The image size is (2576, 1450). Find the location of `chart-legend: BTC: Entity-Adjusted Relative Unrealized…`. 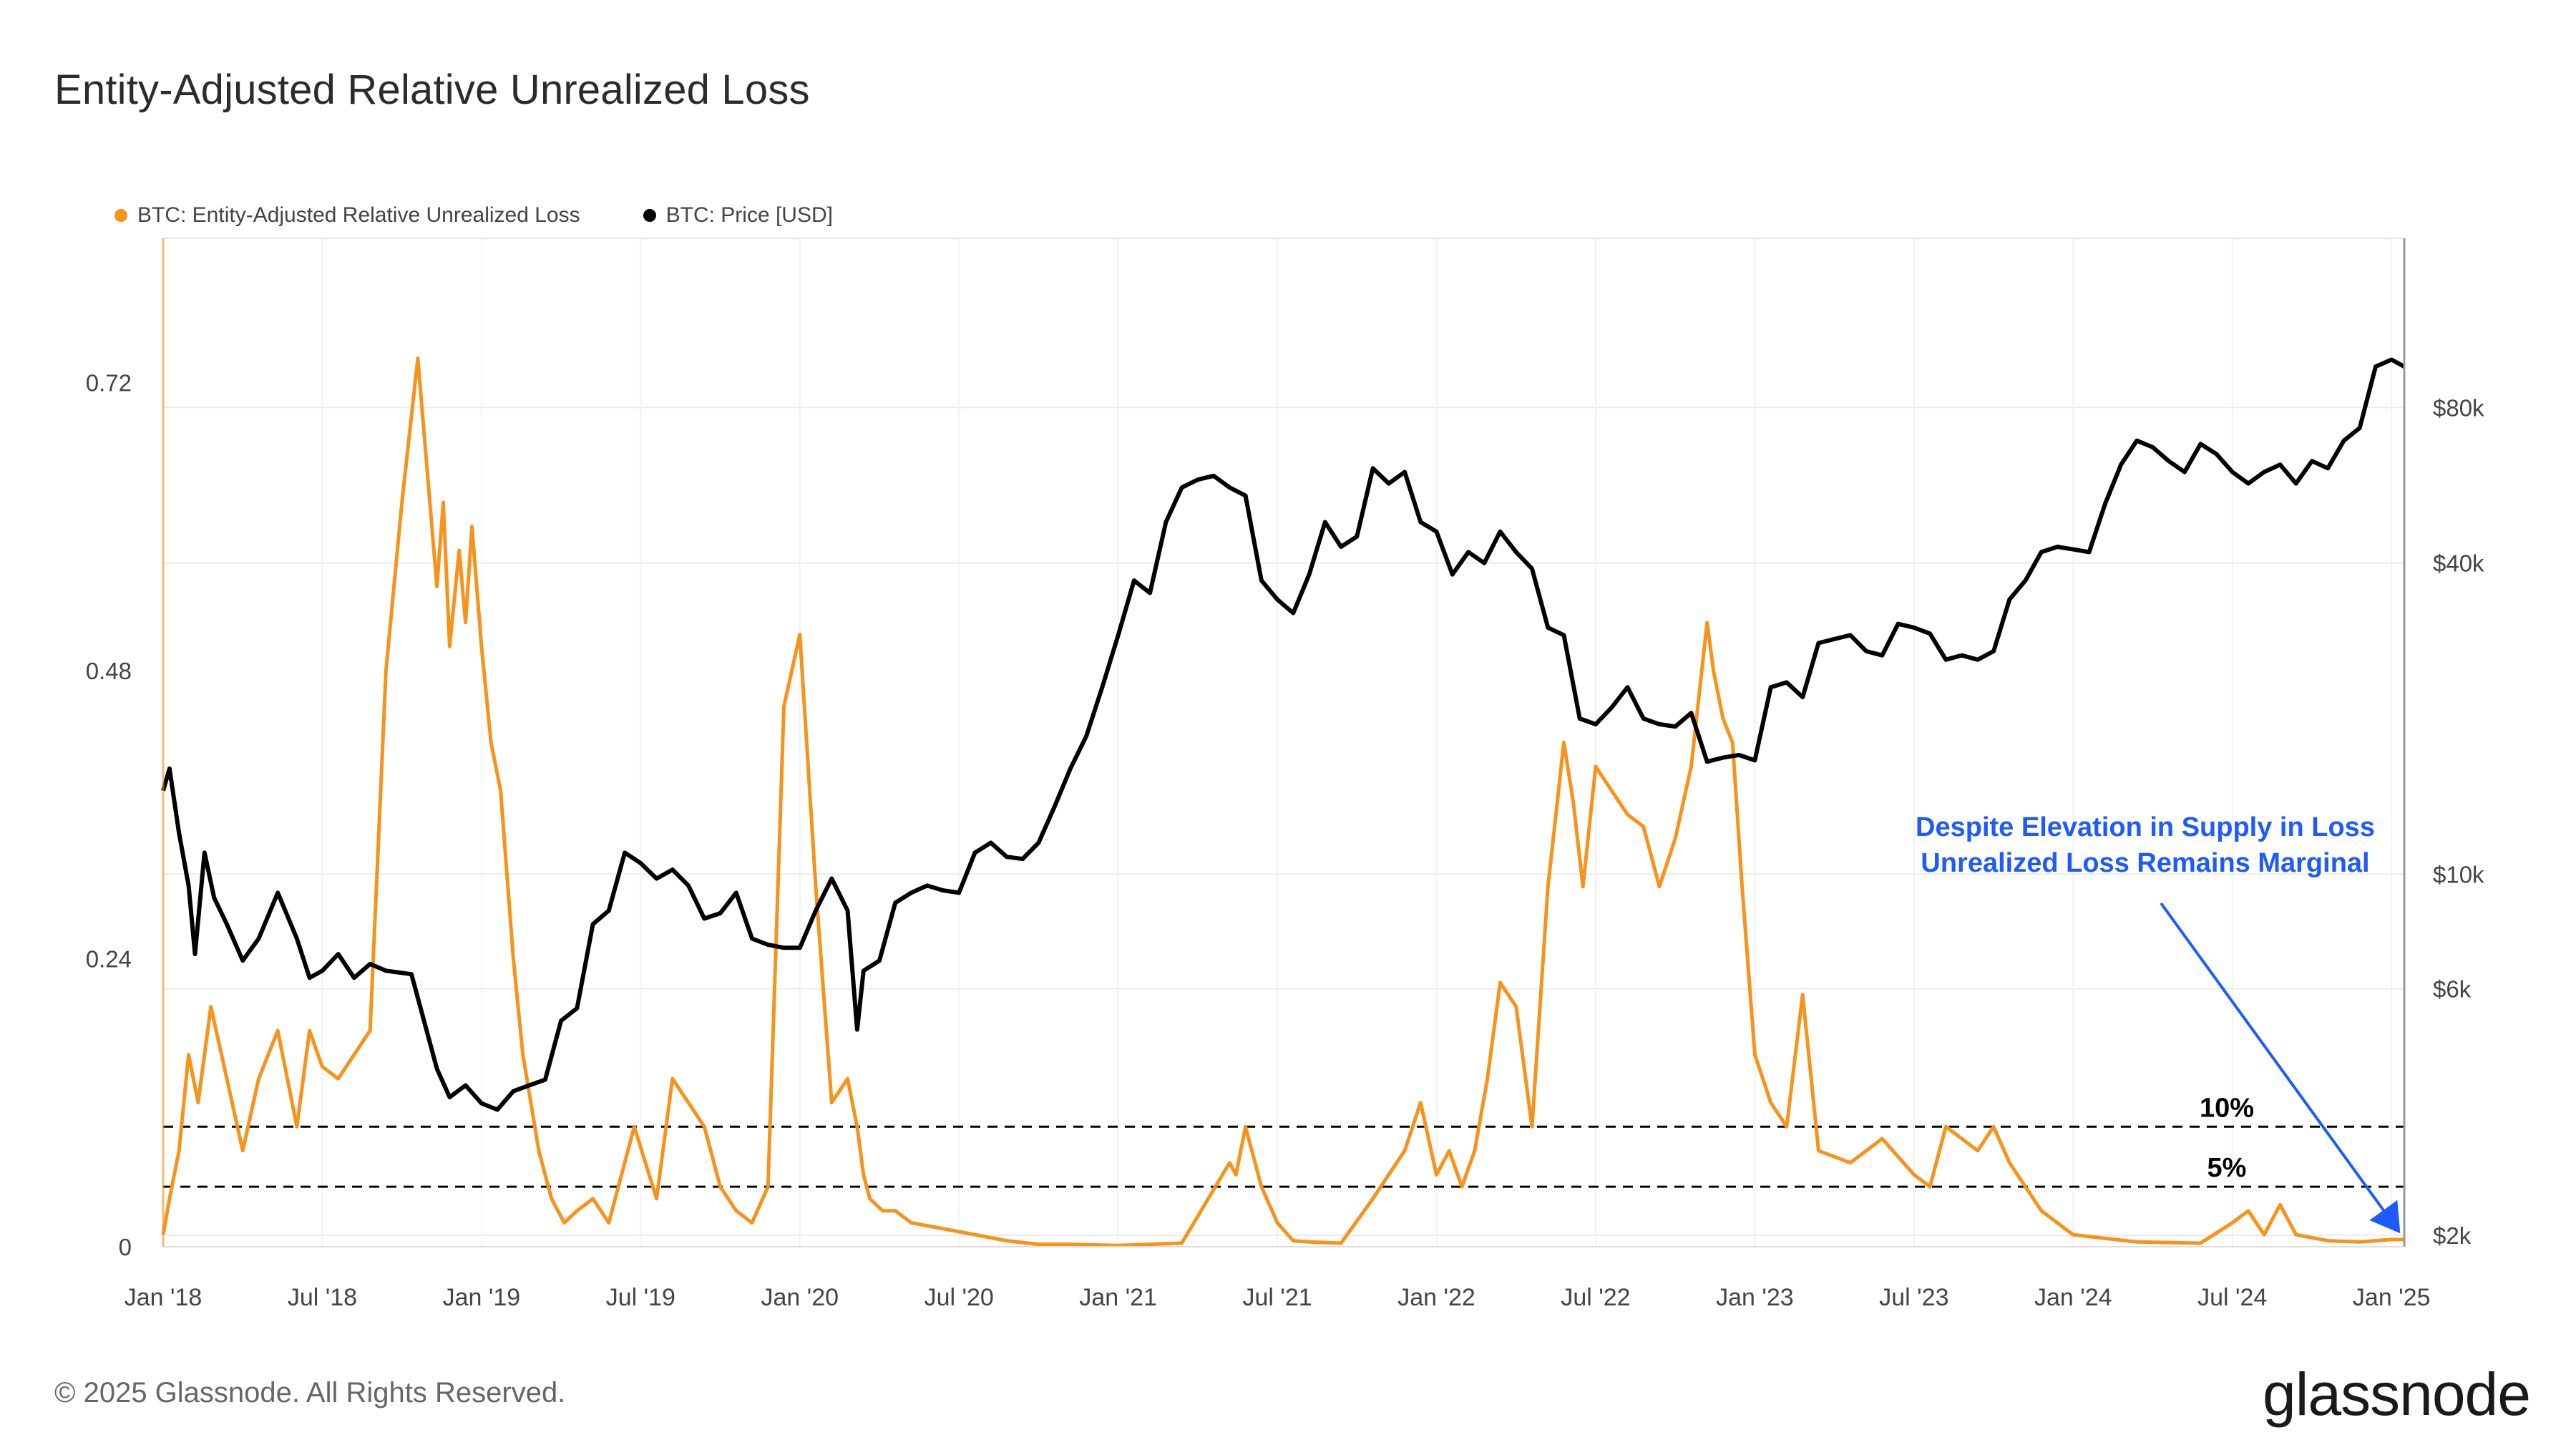

chart-legend: BTC: Entity-Adjusted Relative Unrealized… is located at coordinates (473, 215).